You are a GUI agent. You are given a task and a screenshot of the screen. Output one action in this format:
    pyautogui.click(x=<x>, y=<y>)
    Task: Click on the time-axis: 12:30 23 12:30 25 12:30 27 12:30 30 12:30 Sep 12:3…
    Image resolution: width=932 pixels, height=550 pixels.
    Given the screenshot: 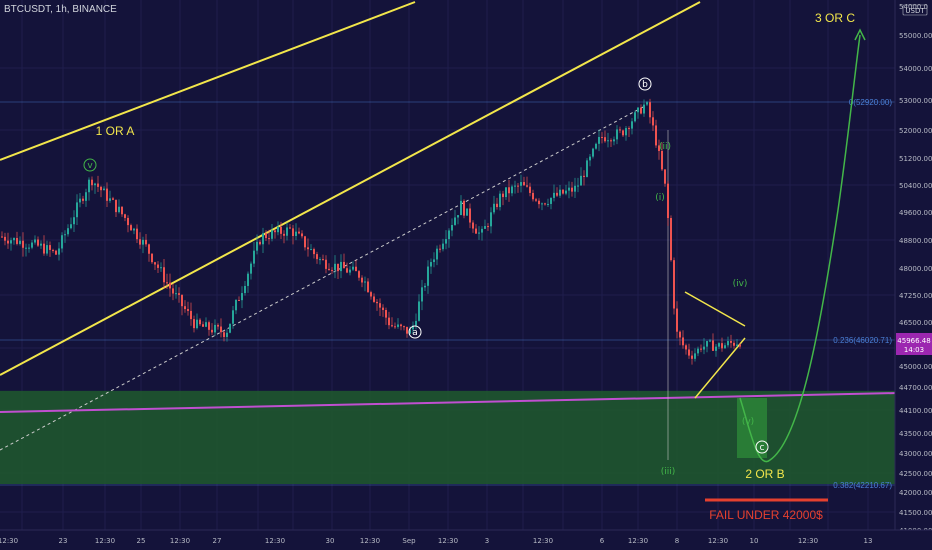 What is the action you would take?
    pyautogui.click(x=466, y=539)
    